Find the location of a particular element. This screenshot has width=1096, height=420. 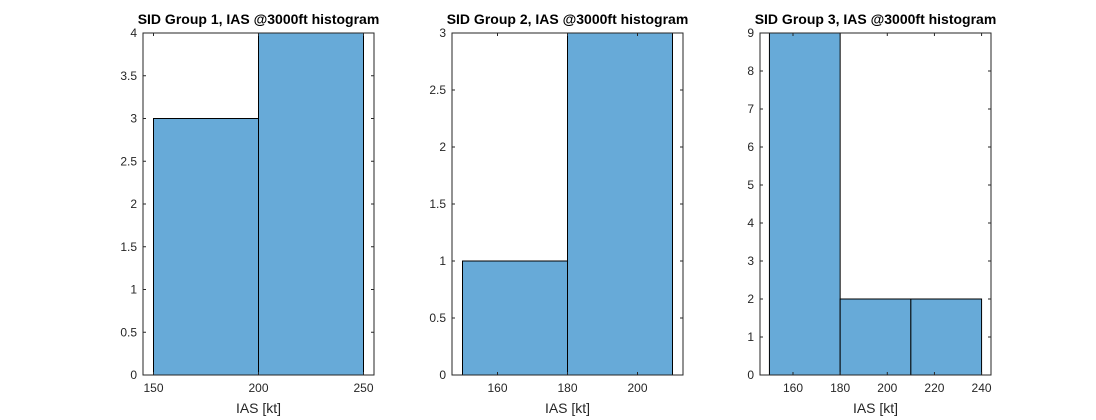

chart-title: SID Group 3, IAS @3000ft histogram is located at coordinates (876, 19).